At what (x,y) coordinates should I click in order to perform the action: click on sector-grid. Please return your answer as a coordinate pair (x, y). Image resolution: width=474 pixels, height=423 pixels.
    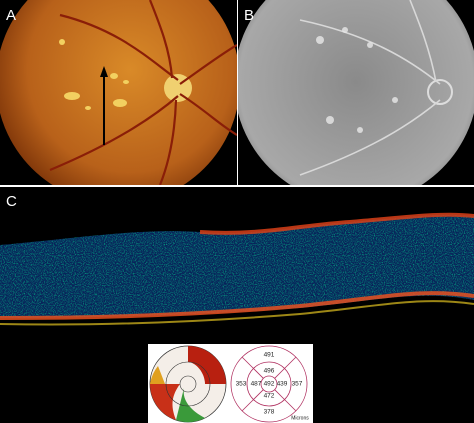
    Looking at the image, I should click on (269, 384).